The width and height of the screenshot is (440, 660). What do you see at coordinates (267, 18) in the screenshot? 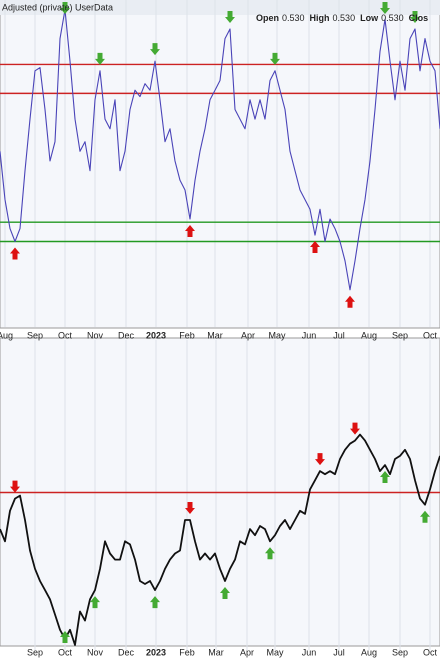
I see `ohlc-label: Open` at bounding box center [267, 18].